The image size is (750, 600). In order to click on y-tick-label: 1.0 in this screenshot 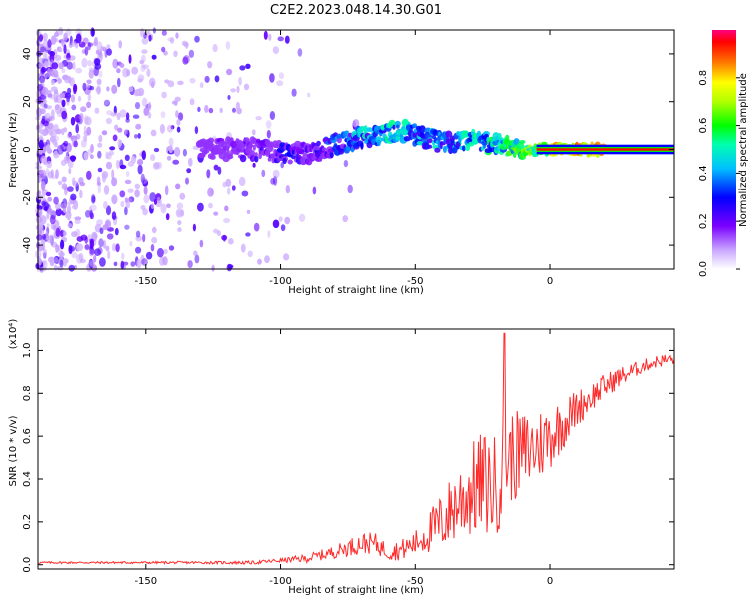, I will do `click(27, 350)`.